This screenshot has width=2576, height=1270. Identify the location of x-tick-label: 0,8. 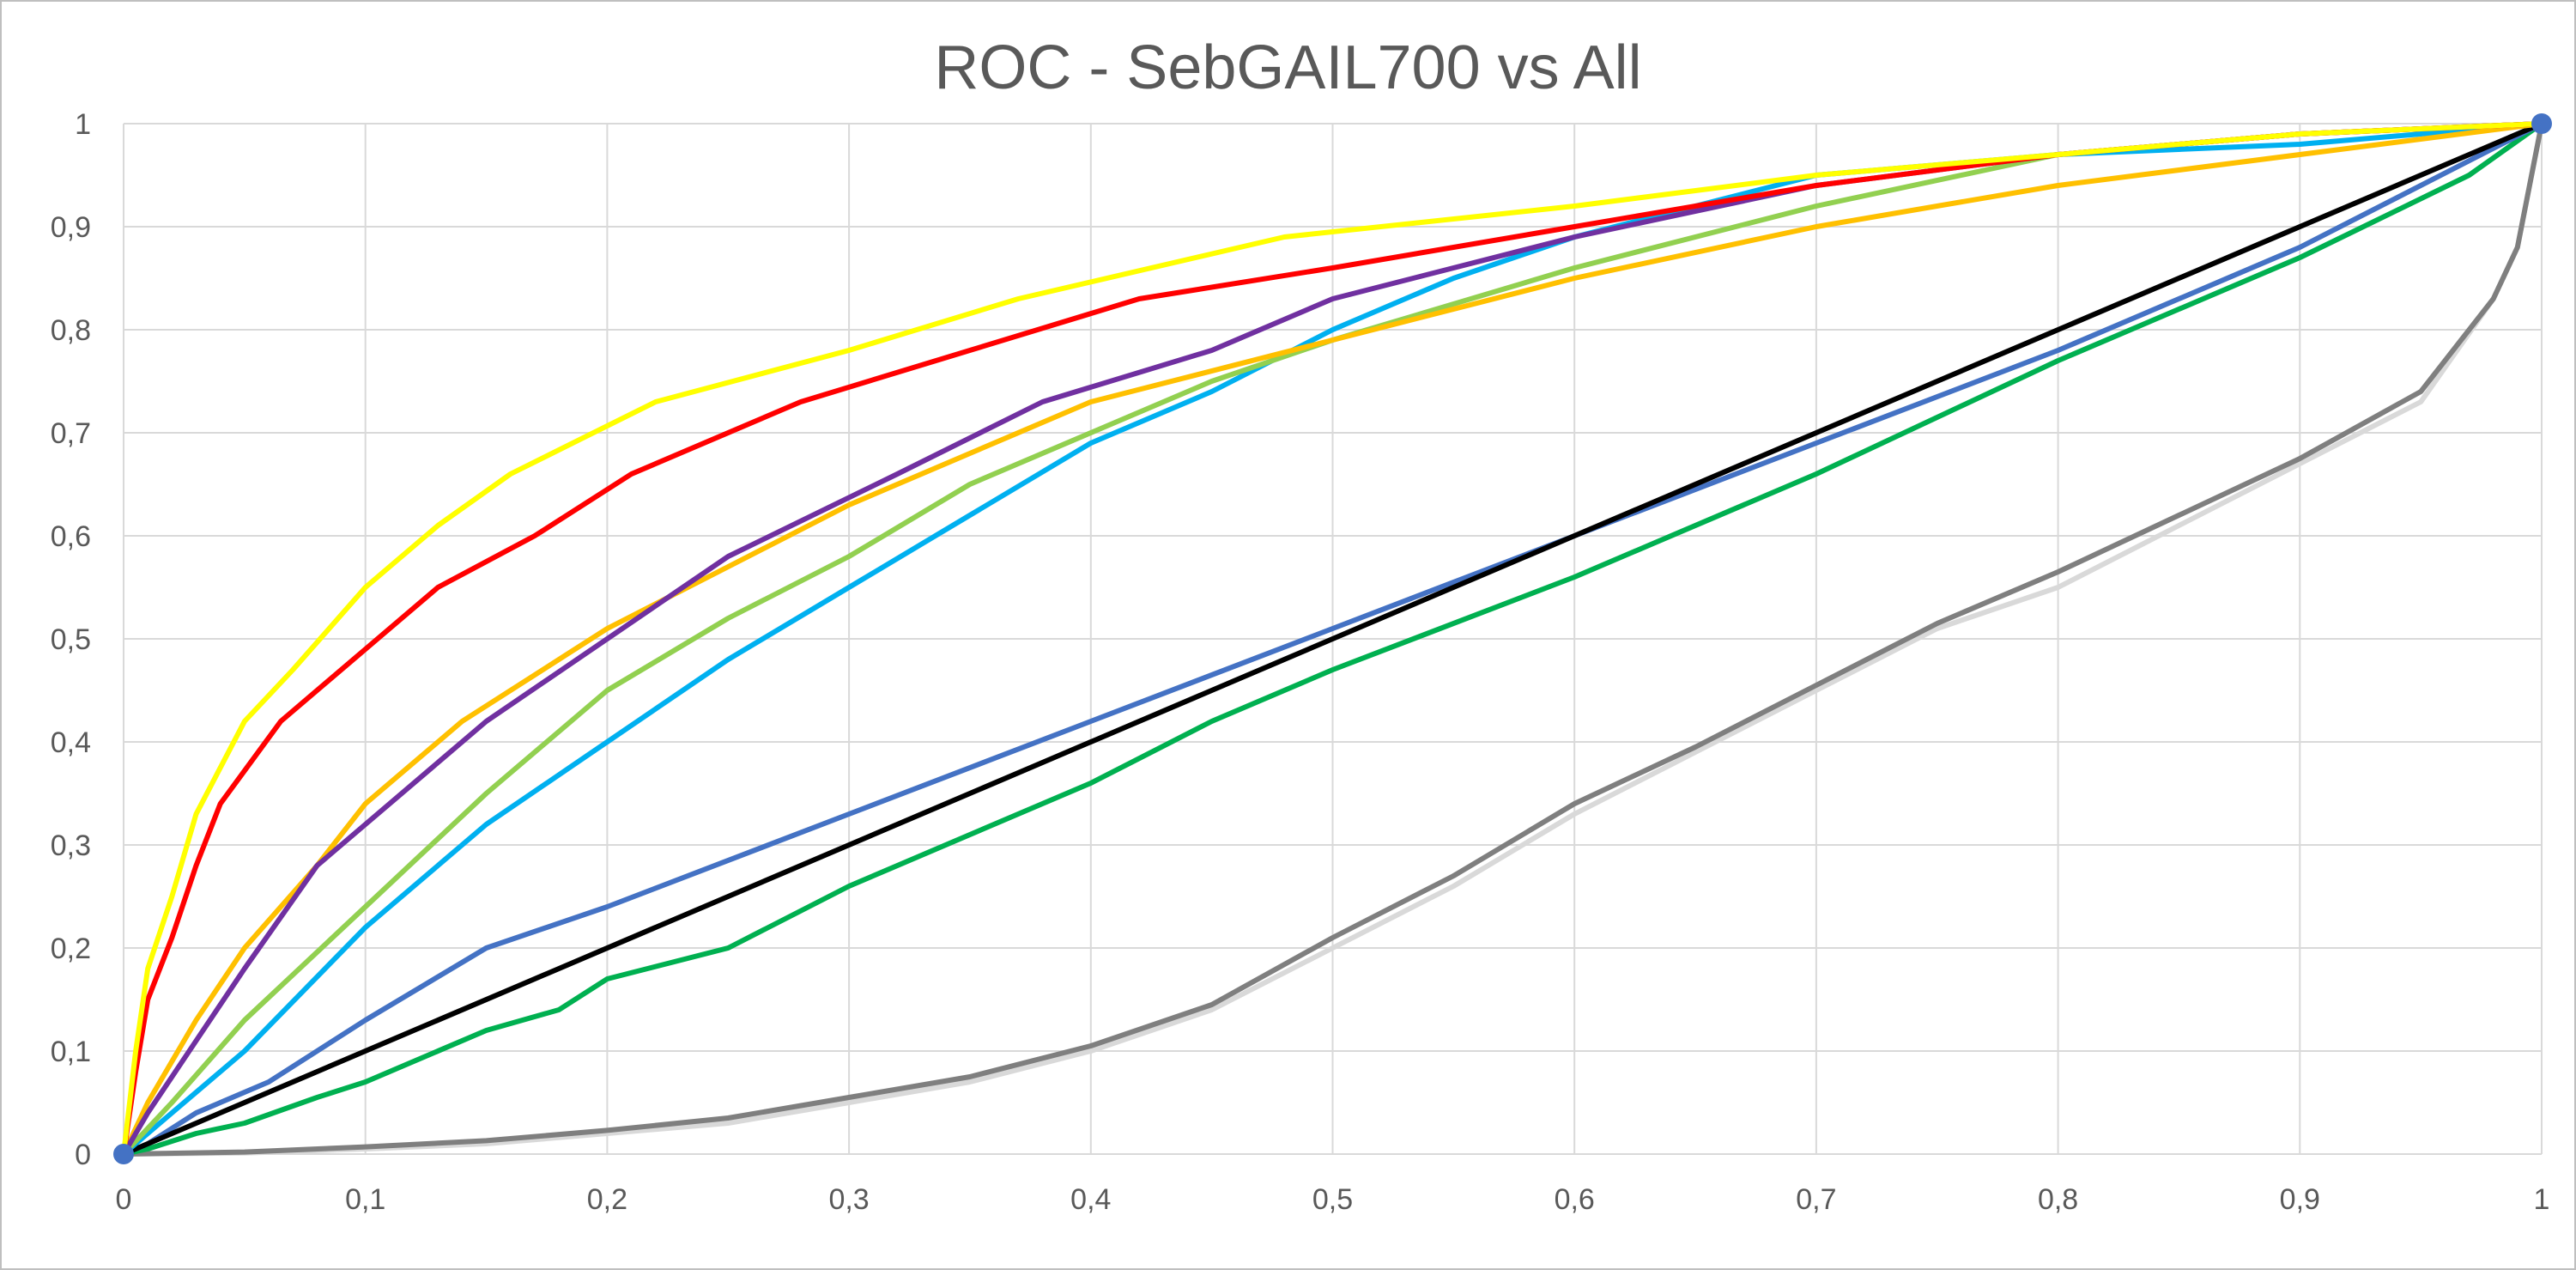
(2058, 1199).